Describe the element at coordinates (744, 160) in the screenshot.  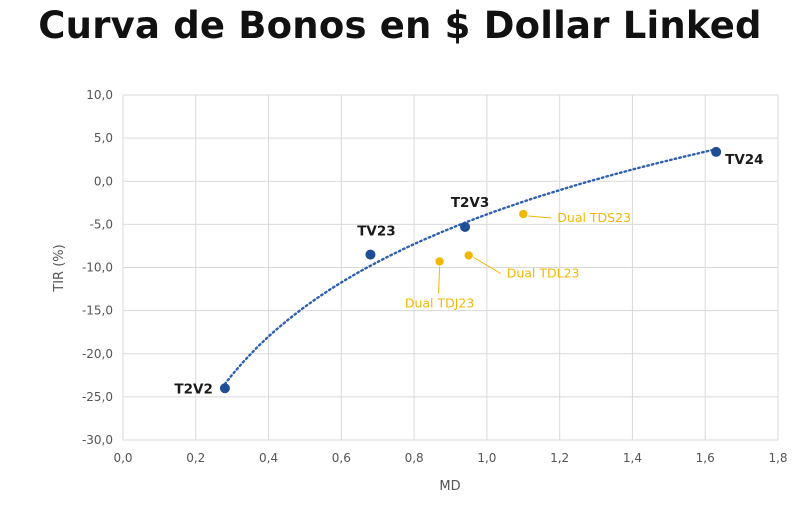
I see `data-label: TV24` at that location.